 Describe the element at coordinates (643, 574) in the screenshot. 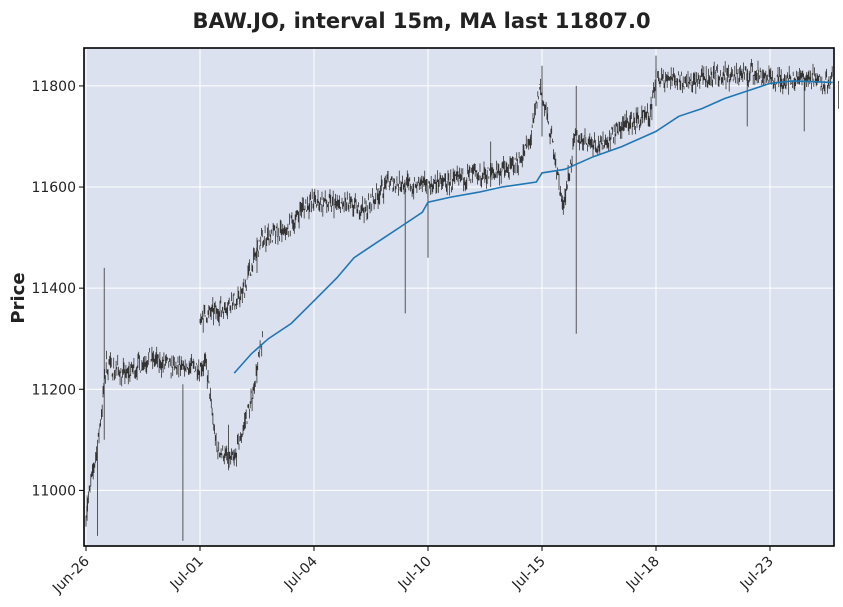

I see `x-tick-label: Jul-18` at that location.